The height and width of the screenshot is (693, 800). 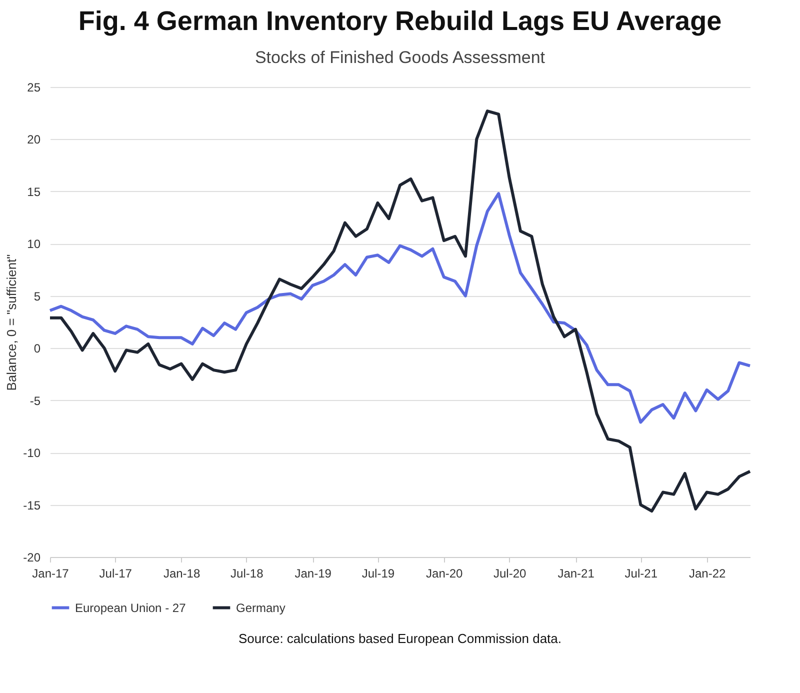 What do you see at coordinates (400, 638) in the screenshot?
I see `source-note: Source: calculations based European Commission data.` at bounding box center [400, 638].